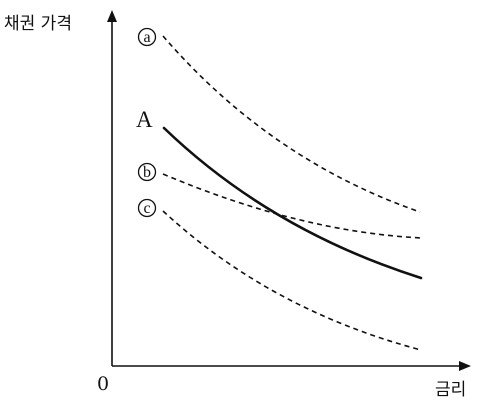 Image resolution: width=479 pixels, height=404 pixels. What do you see at coordinates (38, 24) in the screenshot?
I see `y-axis-label: 채권 가격` at bounding box center [38, 24].